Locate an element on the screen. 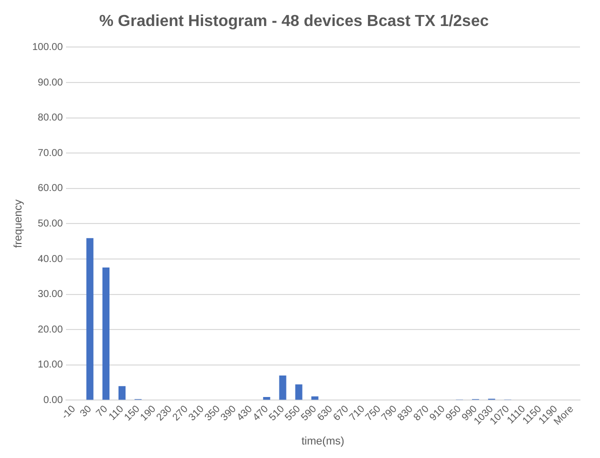  y-tick-label: 20.00 is located at coordinates (51, 330).